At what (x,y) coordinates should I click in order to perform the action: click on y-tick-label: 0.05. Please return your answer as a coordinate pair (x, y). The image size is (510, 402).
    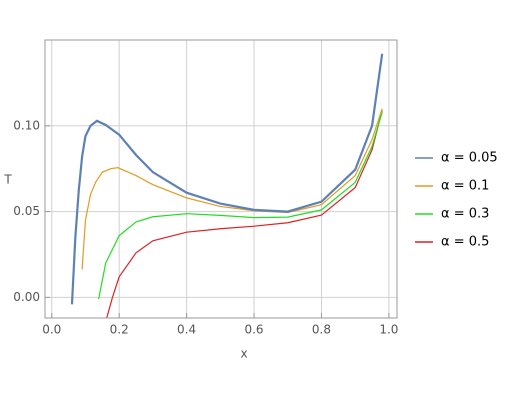
    Looking at the image, I should click on (26, 211).